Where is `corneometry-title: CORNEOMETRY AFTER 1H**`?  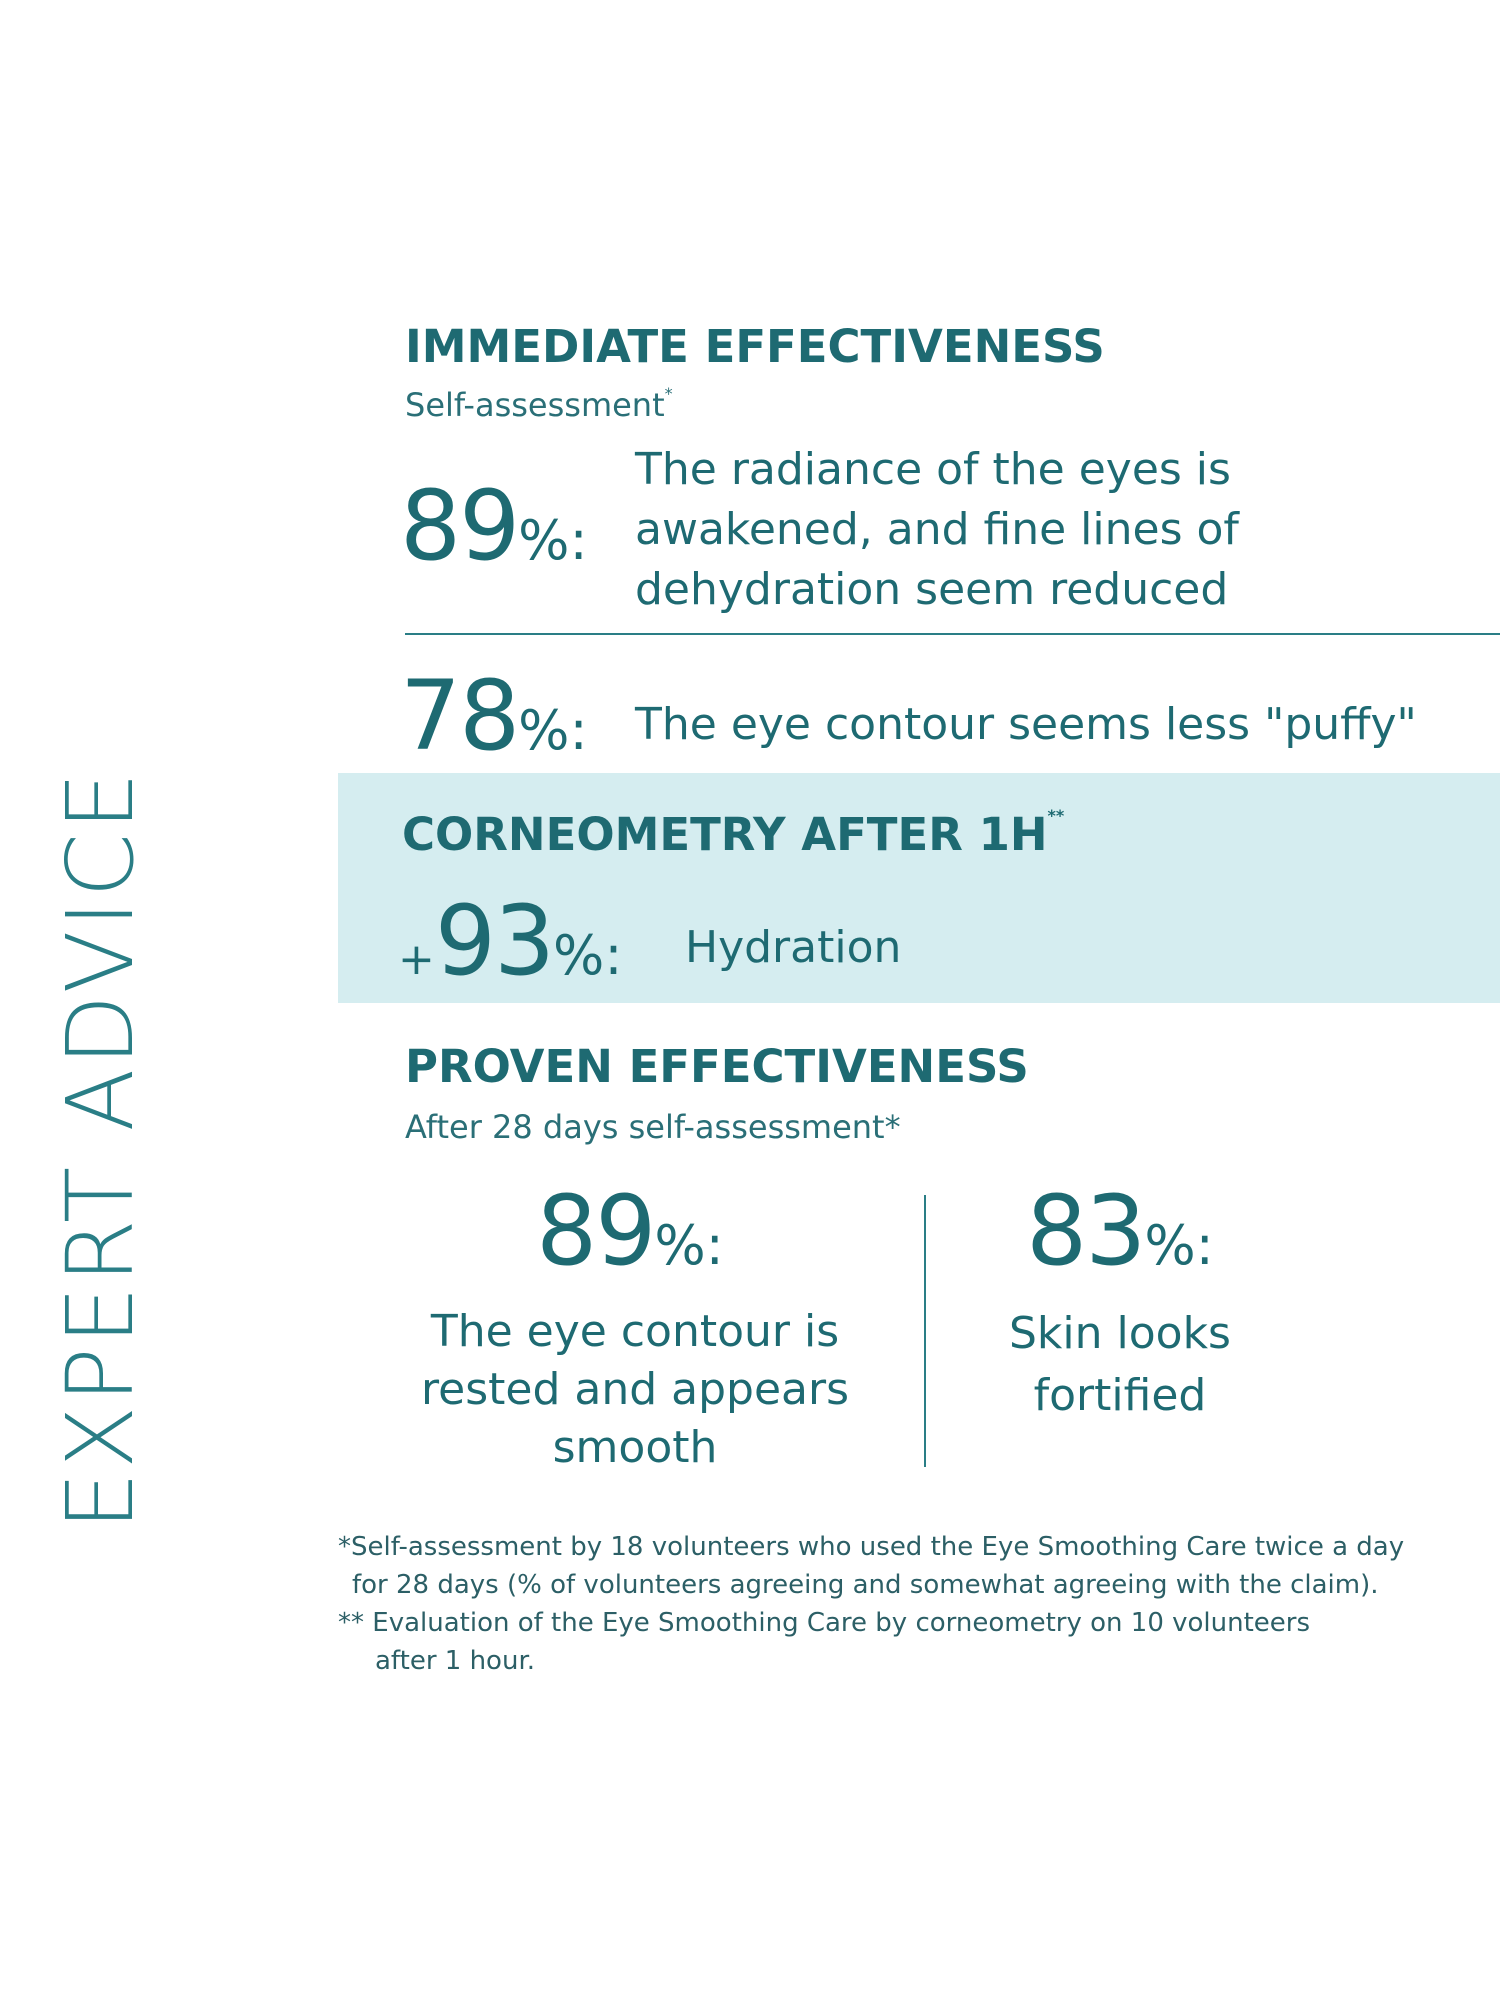 corneometry-title: CORNEOMETRY AFTER 1H** is located at coordinates (733, 833).